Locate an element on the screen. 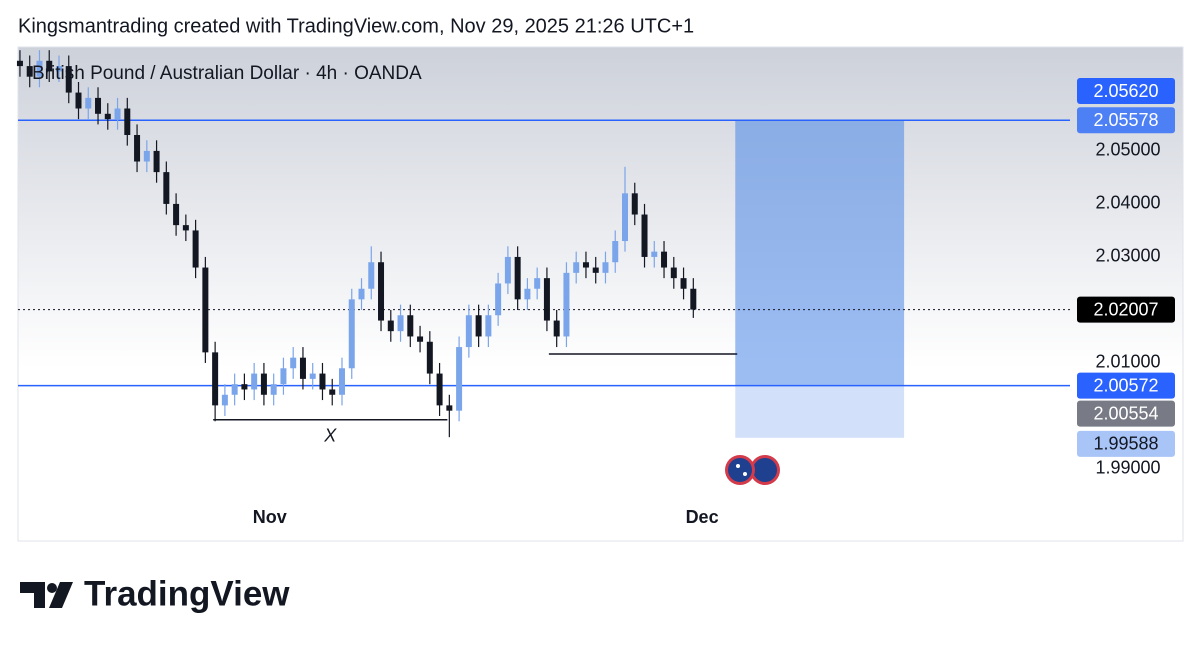 The height and width of the screenshot is (646, 1200). price-label: 2.02007 is located at coordinates (1125, 309).